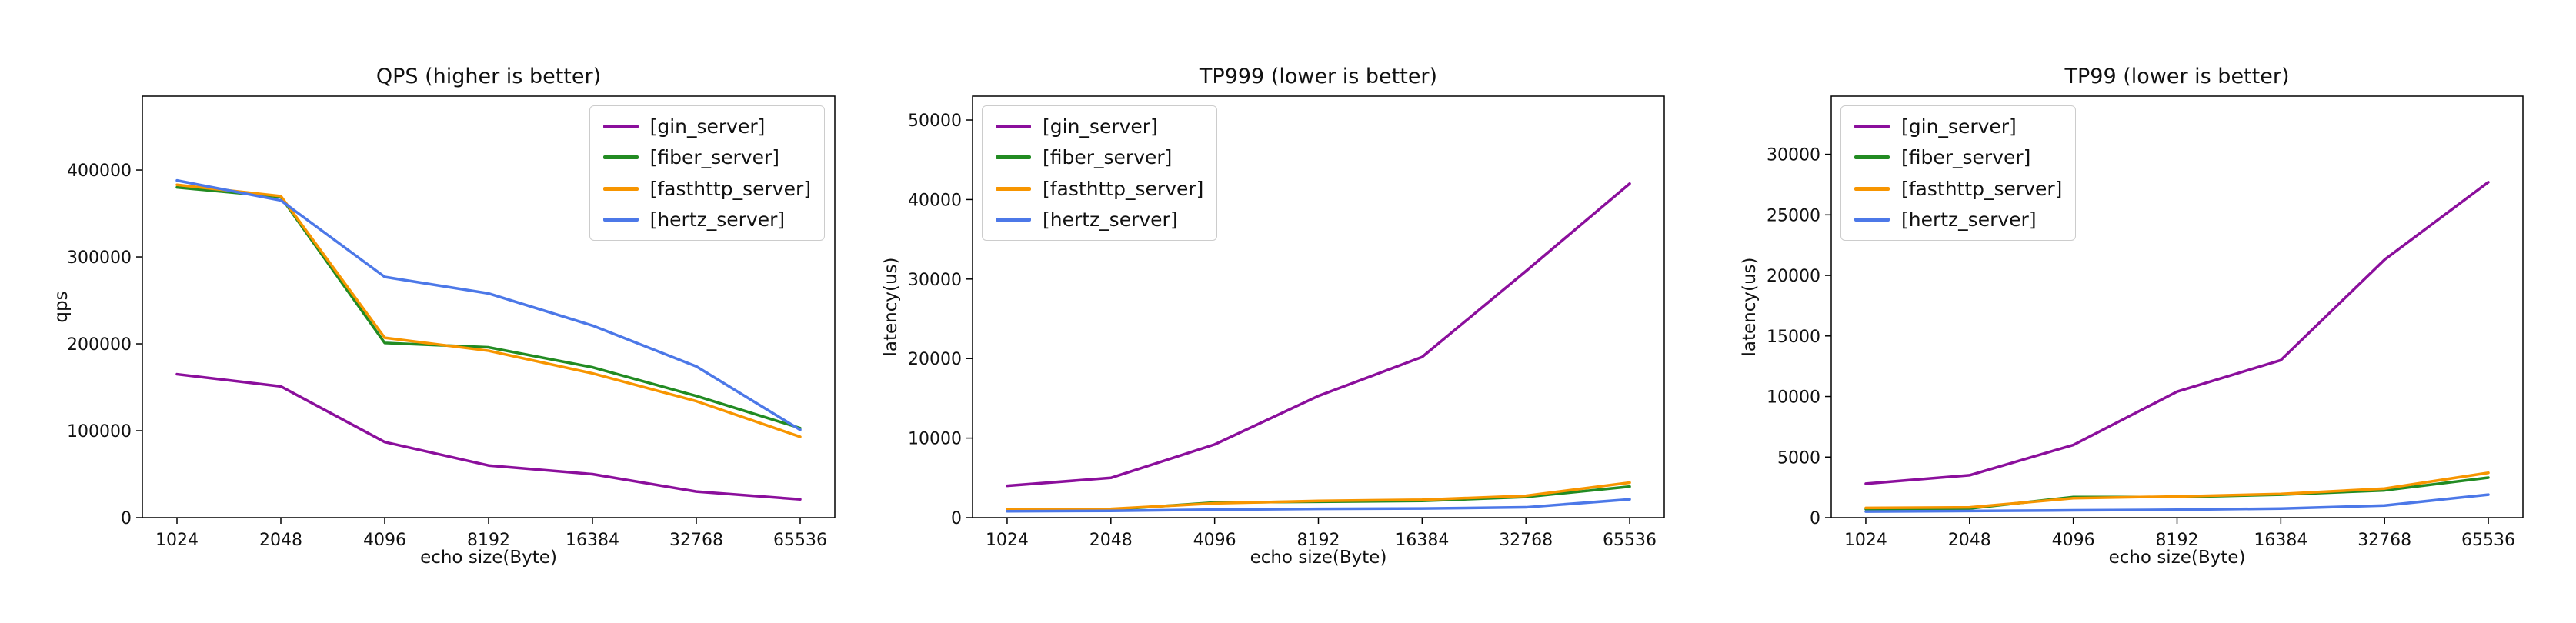  Describe the element at coordinates (1794, 338) in the screenshot. I see `y-tick-label: 15000` at that location.